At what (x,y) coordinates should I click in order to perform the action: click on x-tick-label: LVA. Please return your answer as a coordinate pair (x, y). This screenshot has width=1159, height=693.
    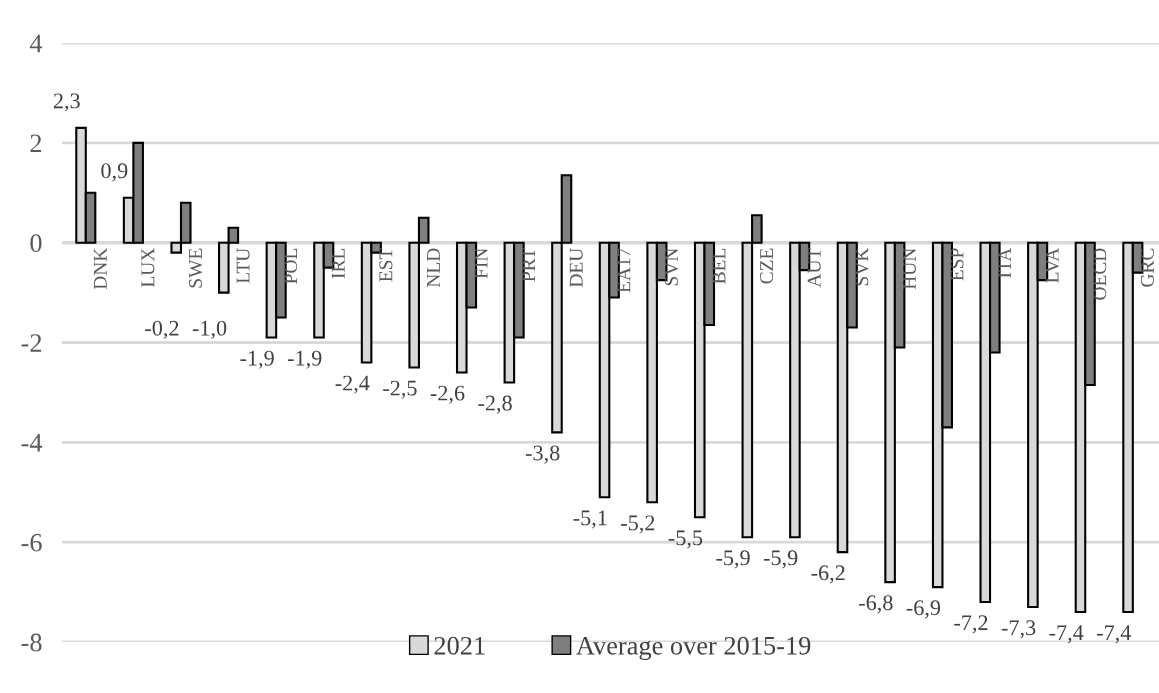
    Looking at the image, I should click on (1052, 265).